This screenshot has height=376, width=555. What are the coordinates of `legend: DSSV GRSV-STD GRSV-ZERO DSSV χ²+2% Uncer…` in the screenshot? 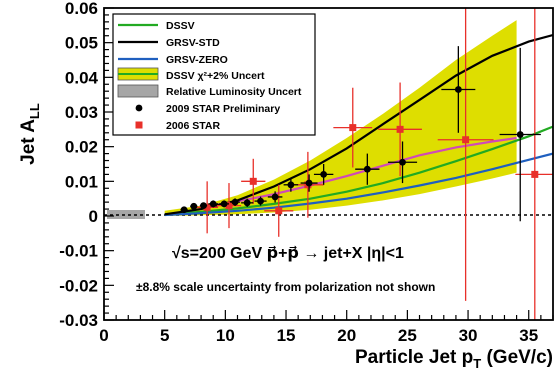 It's located at (214, 74).